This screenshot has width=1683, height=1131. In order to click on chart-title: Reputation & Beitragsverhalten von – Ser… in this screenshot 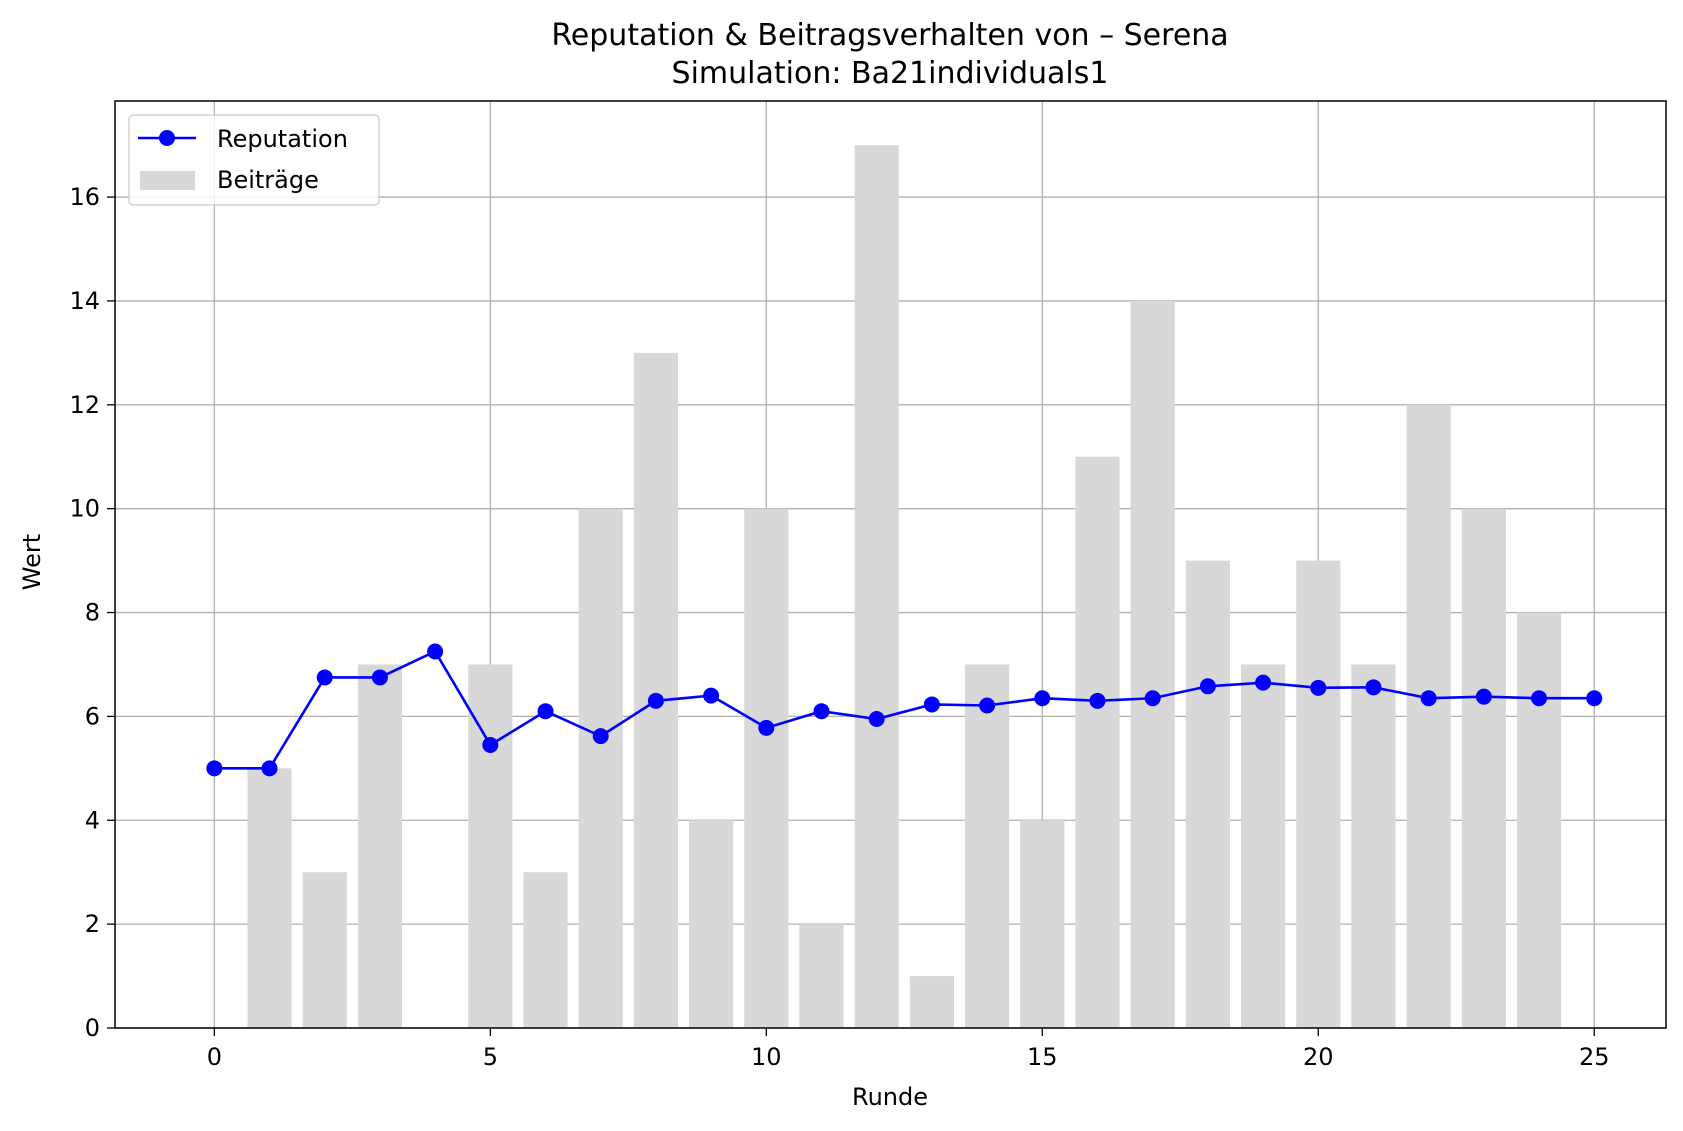, I will do `click(889, 35)`.